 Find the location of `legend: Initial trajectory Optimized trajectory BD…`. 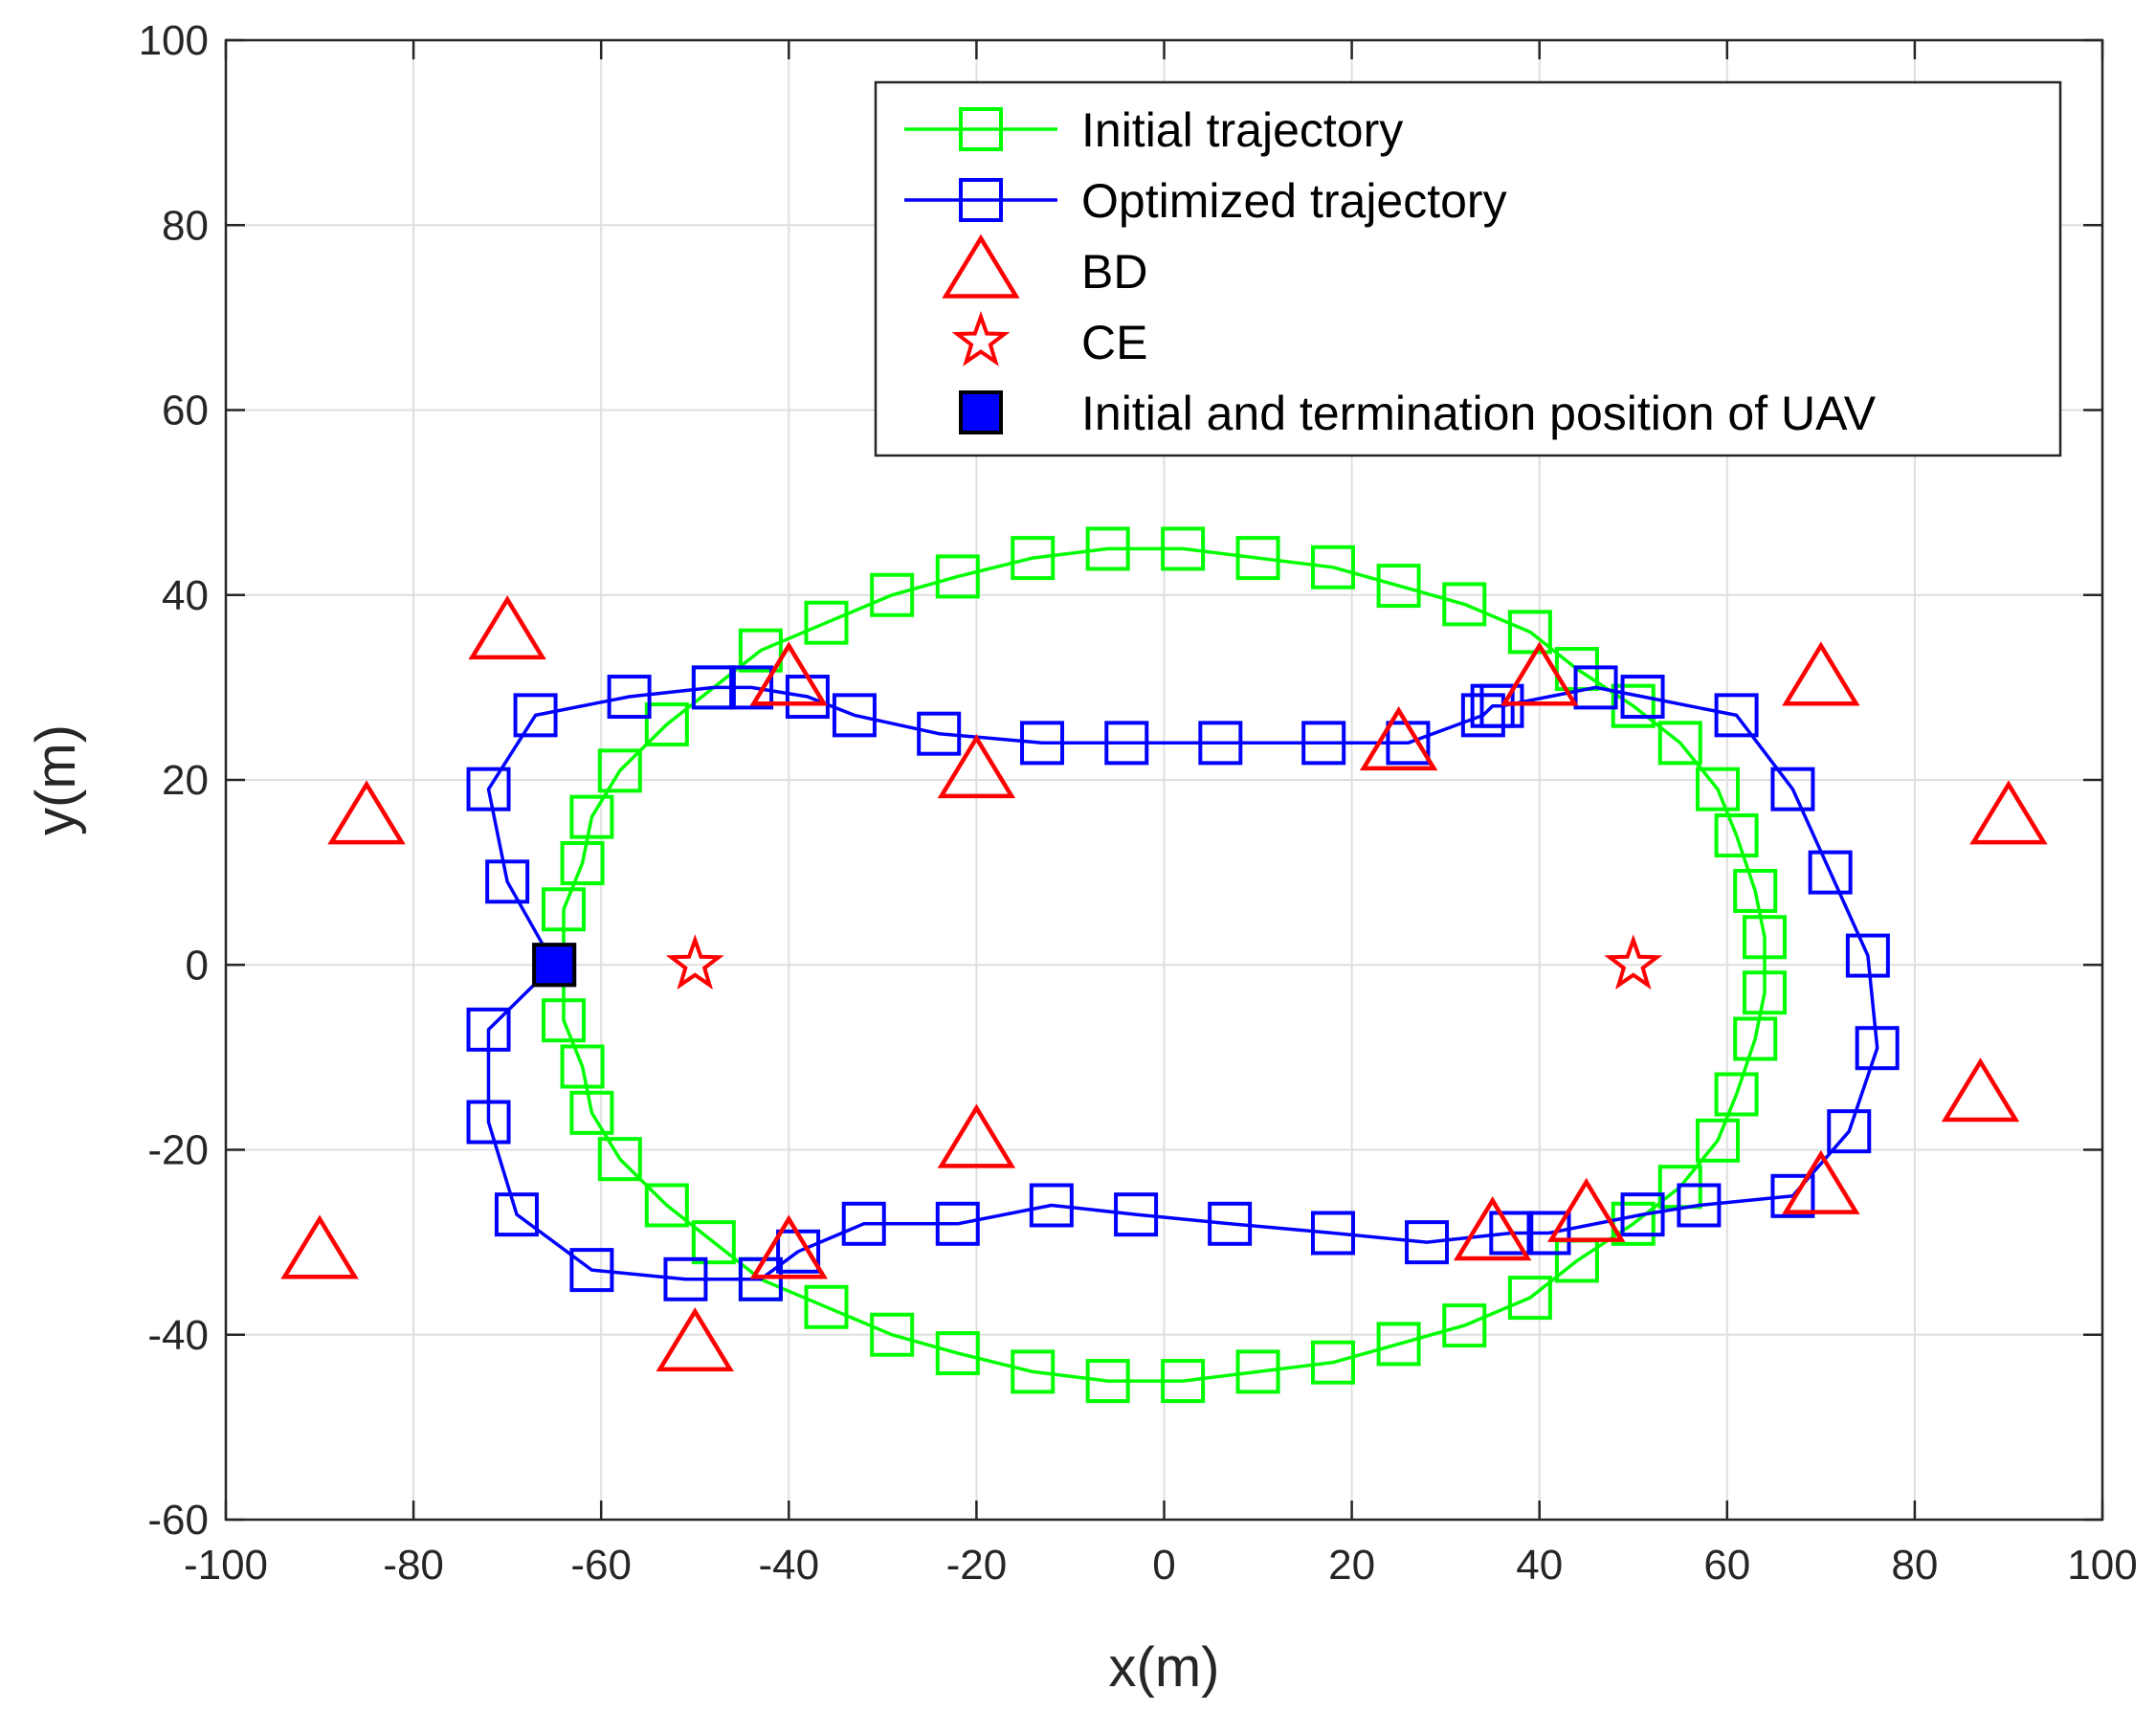

legend: Initial trajectory Optimized trajectory BD… is located at coordinates (1468, 268).